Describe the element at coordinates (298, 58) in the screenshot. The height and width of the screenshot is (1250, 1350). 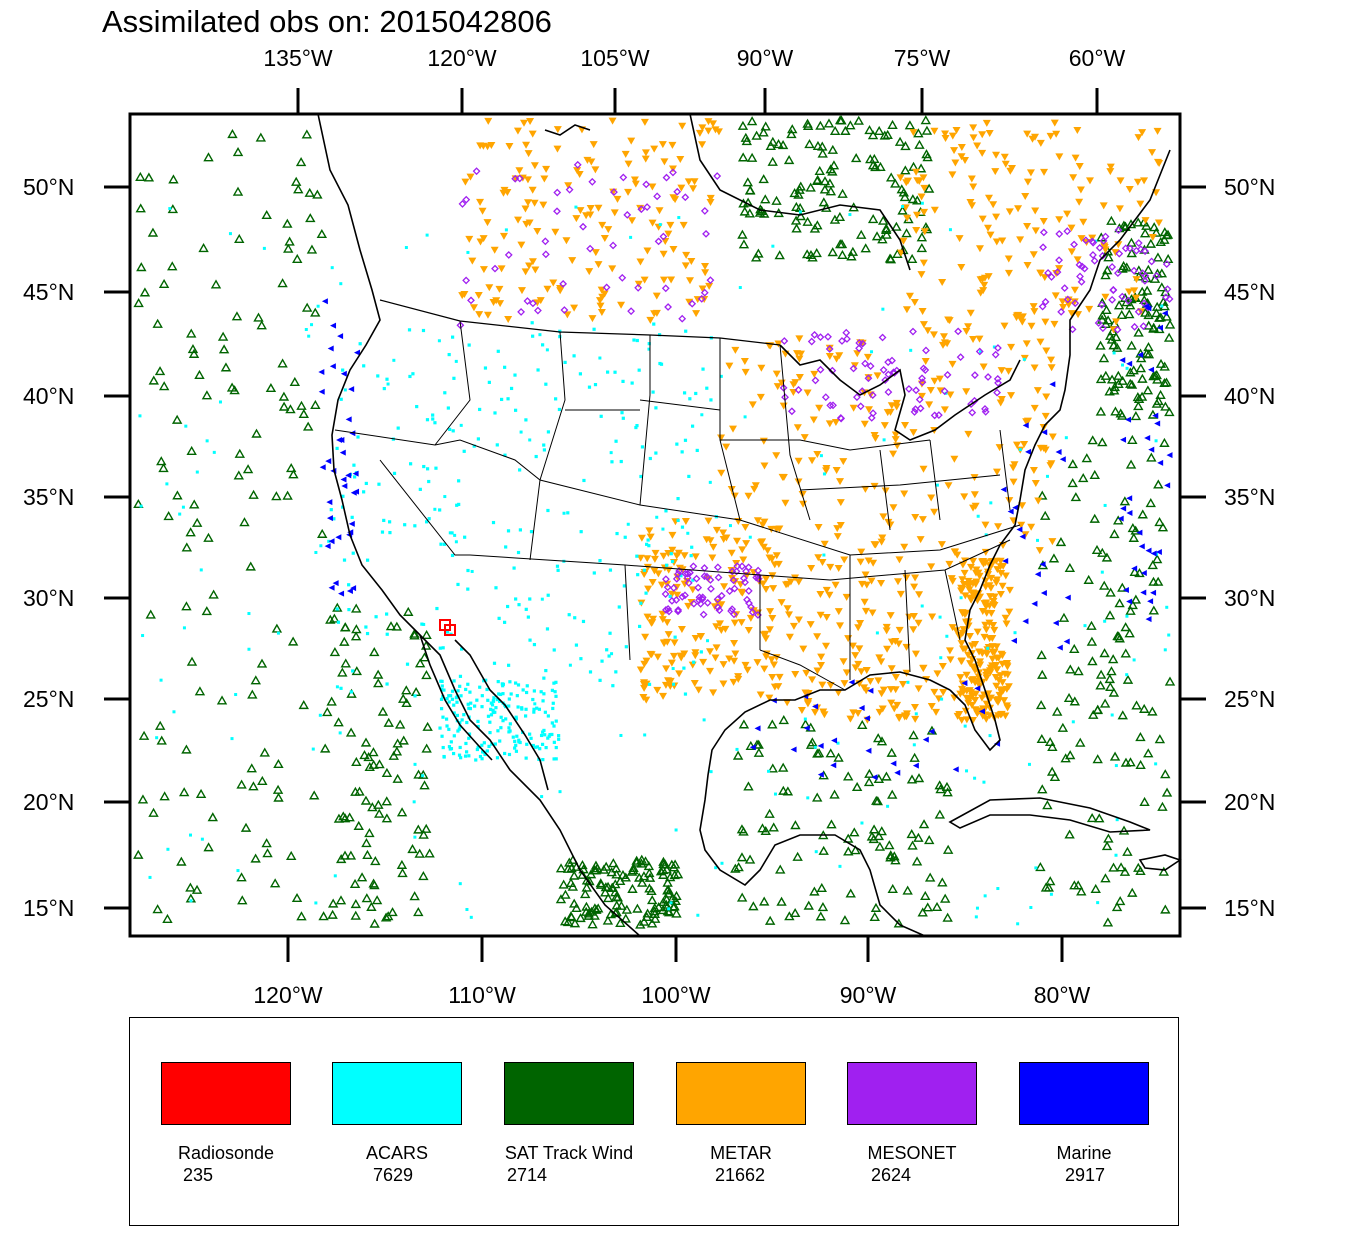
I see `top-lon-label: 135°W` at that location.